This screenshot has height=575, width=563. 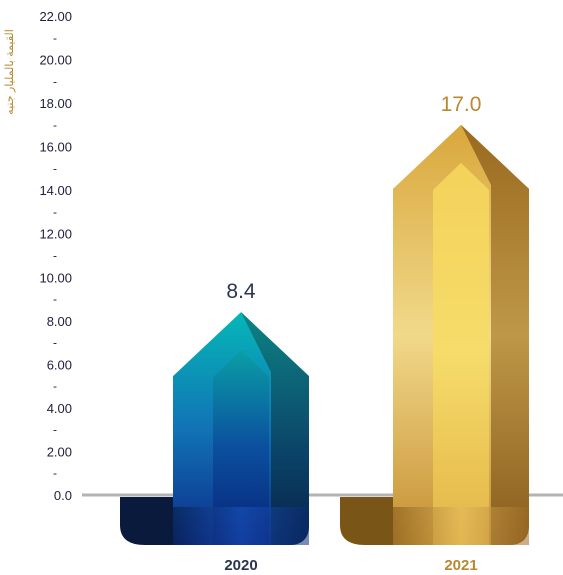 I want to click on y-tick-label: 4.00, so click(x=59, y=408).